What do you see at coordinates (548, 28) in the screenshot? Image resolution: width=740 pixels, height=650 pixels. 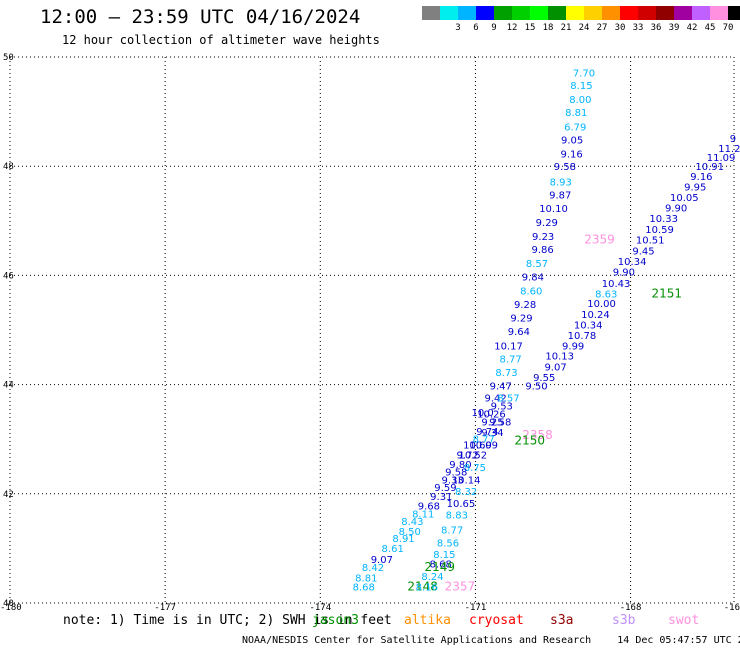 I see `scale-label: 18` at bounding box center [548, 28].